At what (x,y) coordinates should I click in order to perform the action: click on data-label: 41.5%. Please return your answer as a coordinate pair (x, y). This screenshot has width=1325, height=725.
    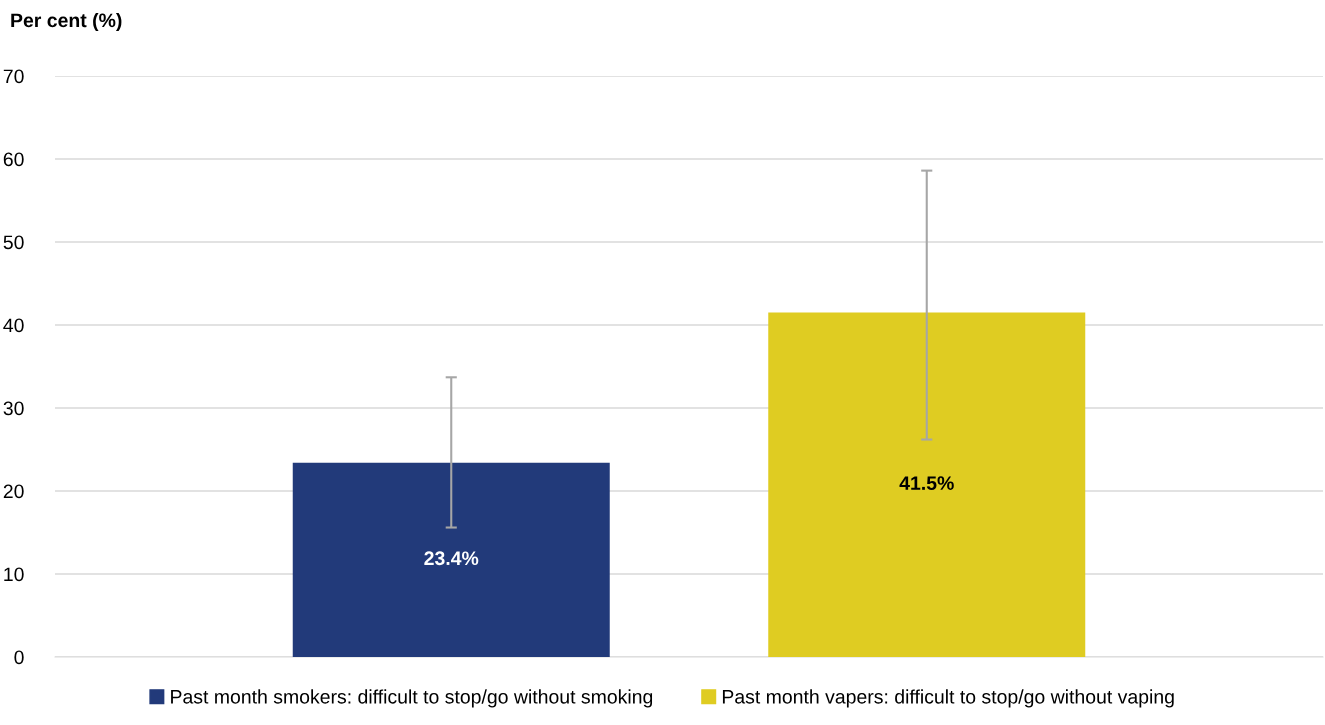
    Looking at the image, I should click on (926, 483).